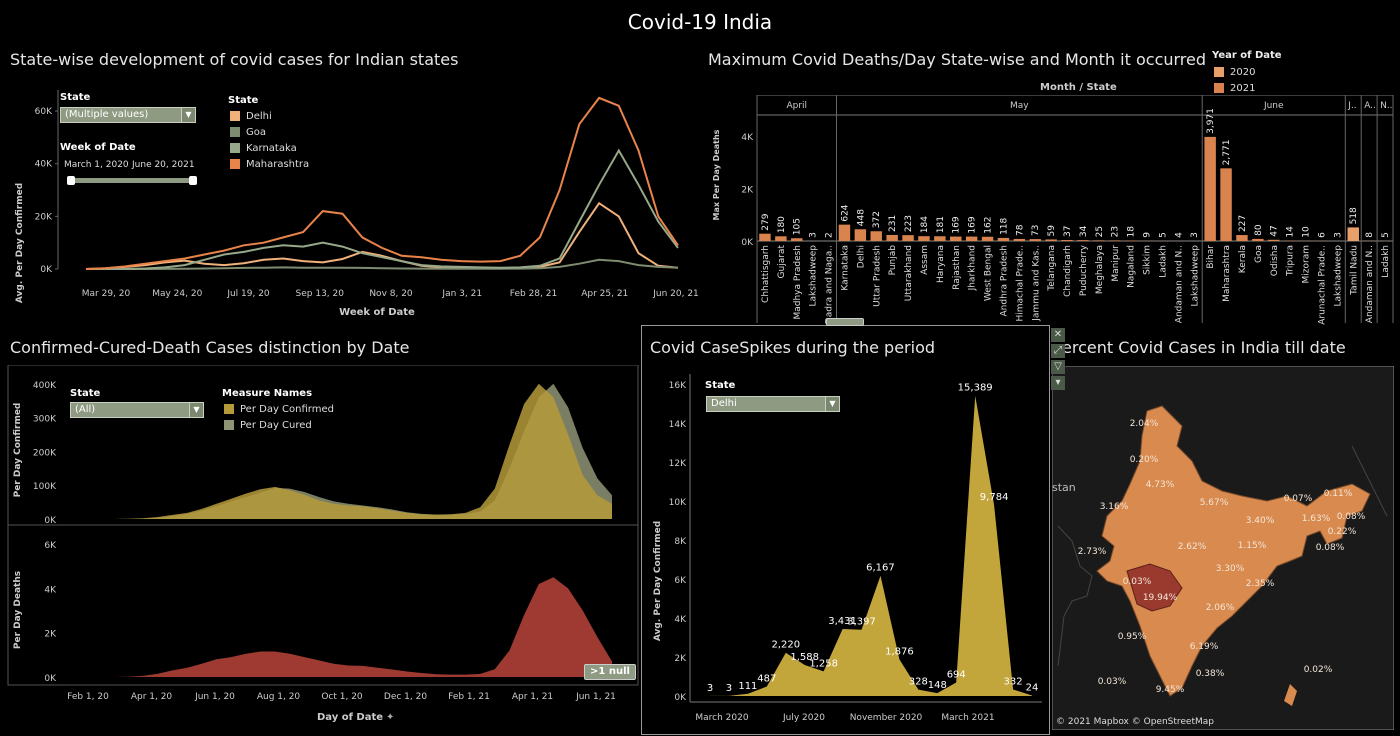 Image resolution: width=1400 pixels, height=736 pixels. Describe the element at coordinates (259, 116) in the screenshot. I see `trend-legend-label: Delhi` at that location.